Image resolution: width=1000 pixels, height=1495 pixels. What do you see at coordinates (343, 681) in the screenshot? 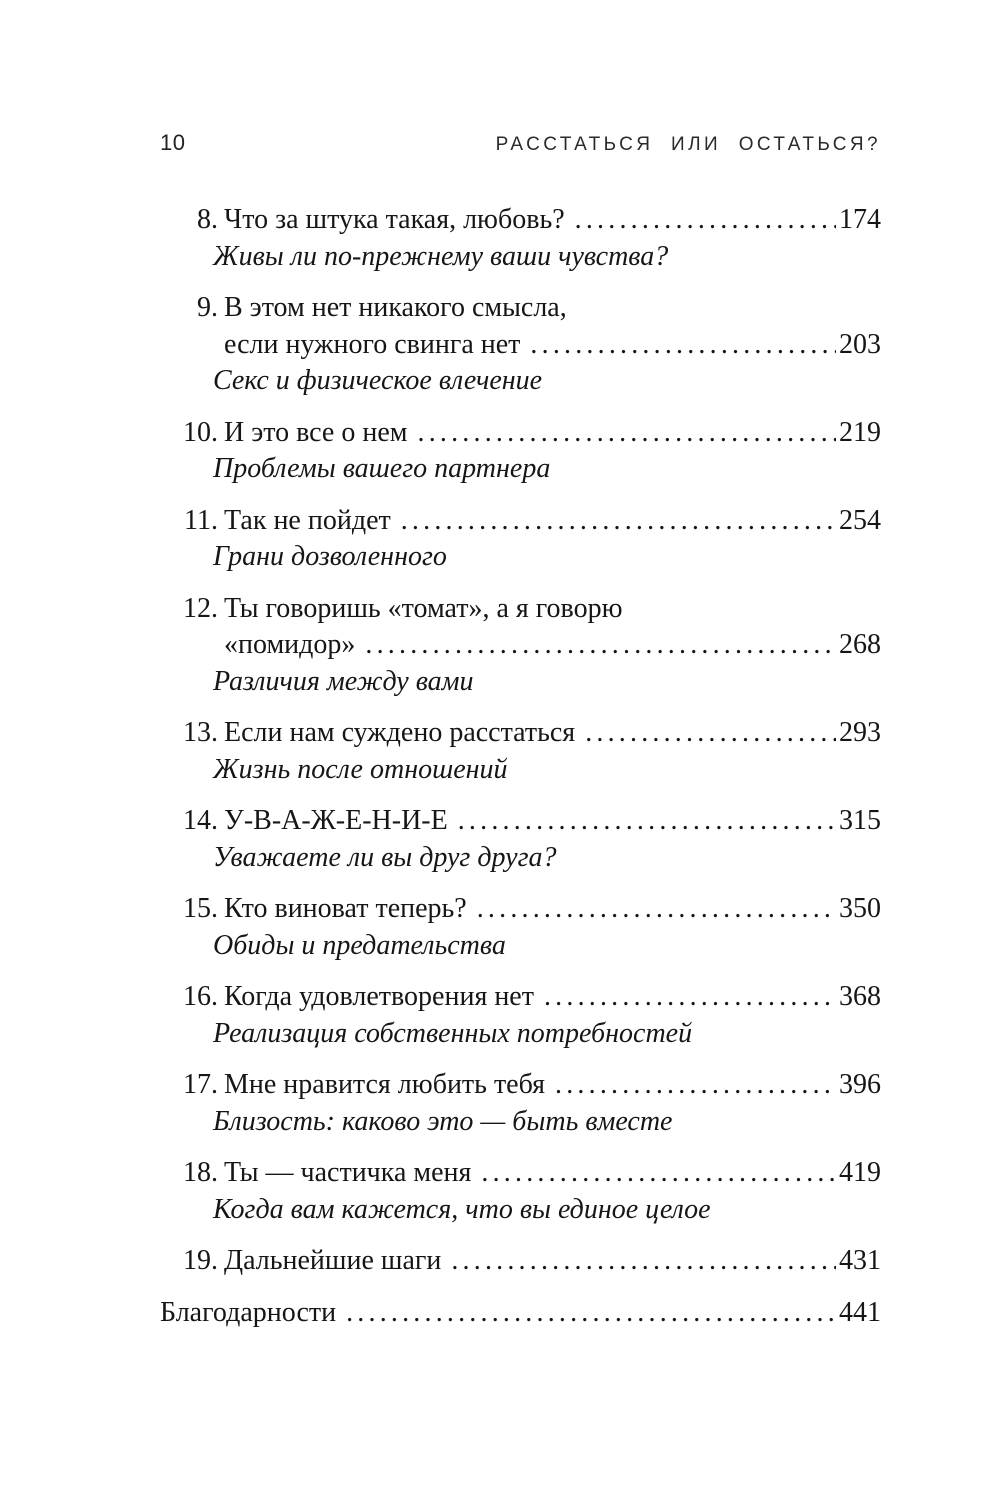
I see `entry-subtitle: Различия между вами` at bounding box center [343, 681].